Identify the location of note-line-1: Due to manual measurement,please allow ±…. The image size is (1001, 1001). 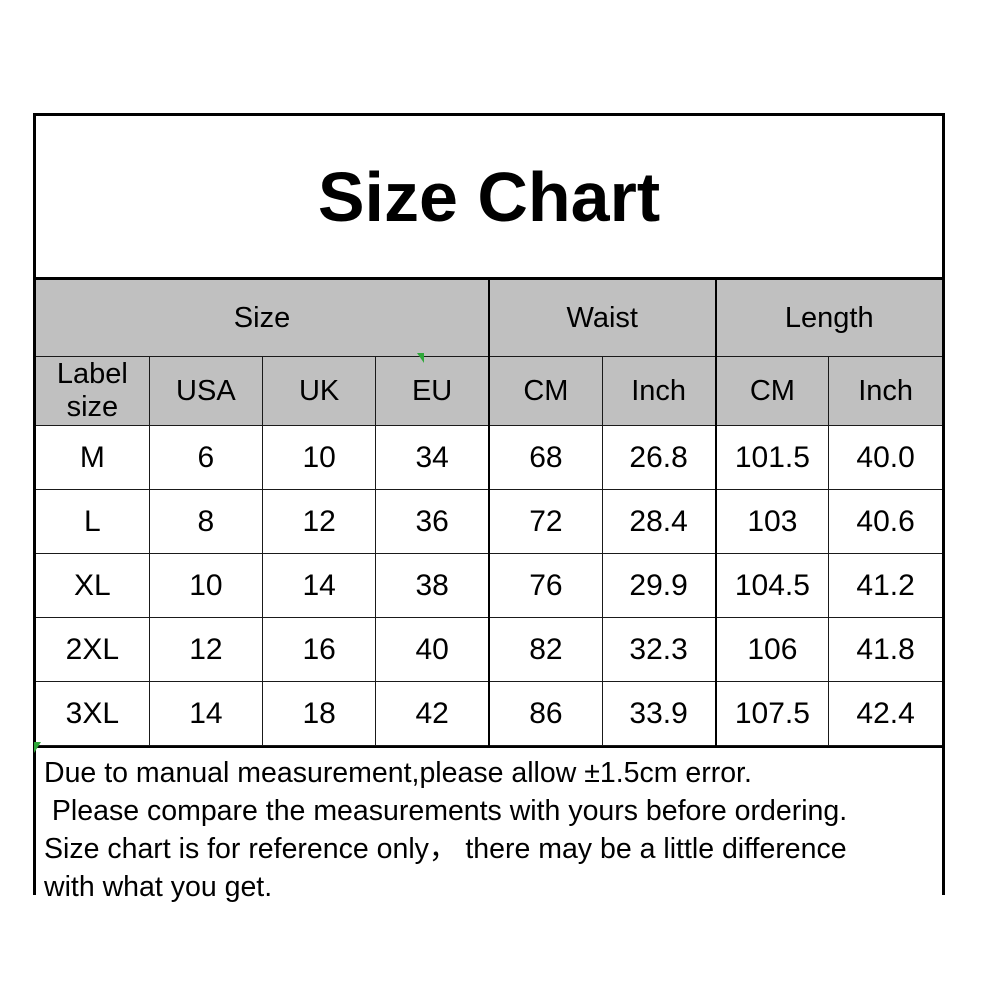
(398, 773).